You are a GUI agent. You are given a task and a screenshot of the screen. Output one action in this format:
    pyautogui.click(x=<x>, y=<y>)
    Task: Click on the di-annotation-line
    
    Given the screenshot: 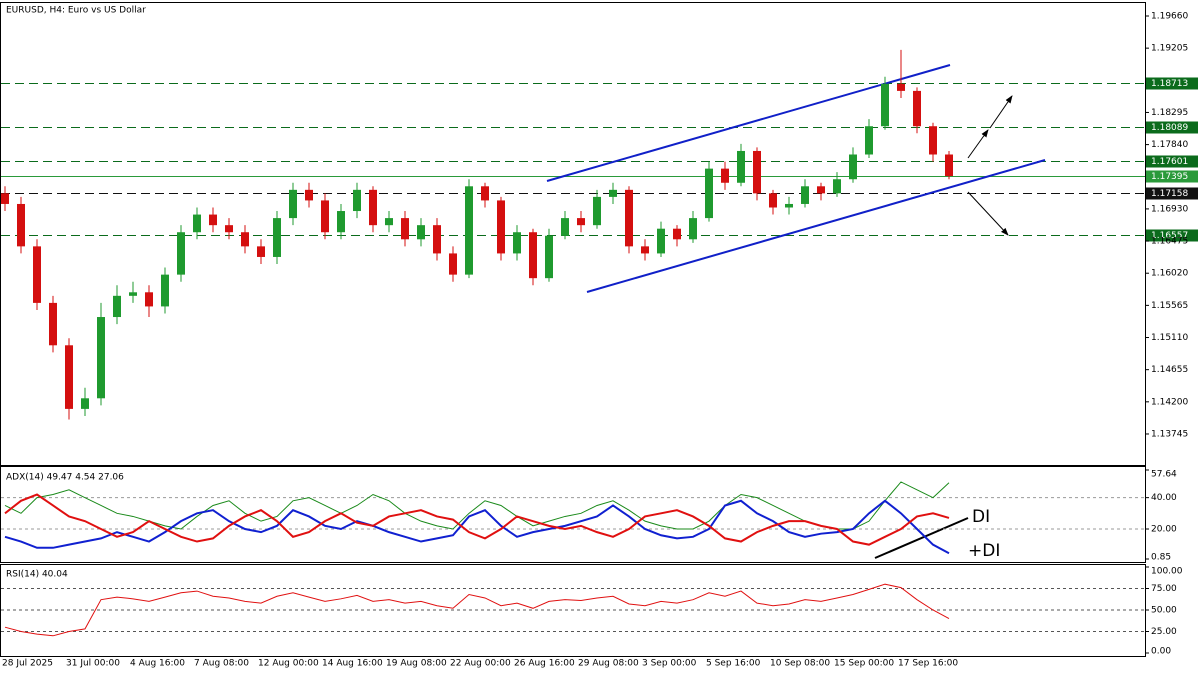 What is the action you would take?
    pyautogui.click(x=921, y=538)
    